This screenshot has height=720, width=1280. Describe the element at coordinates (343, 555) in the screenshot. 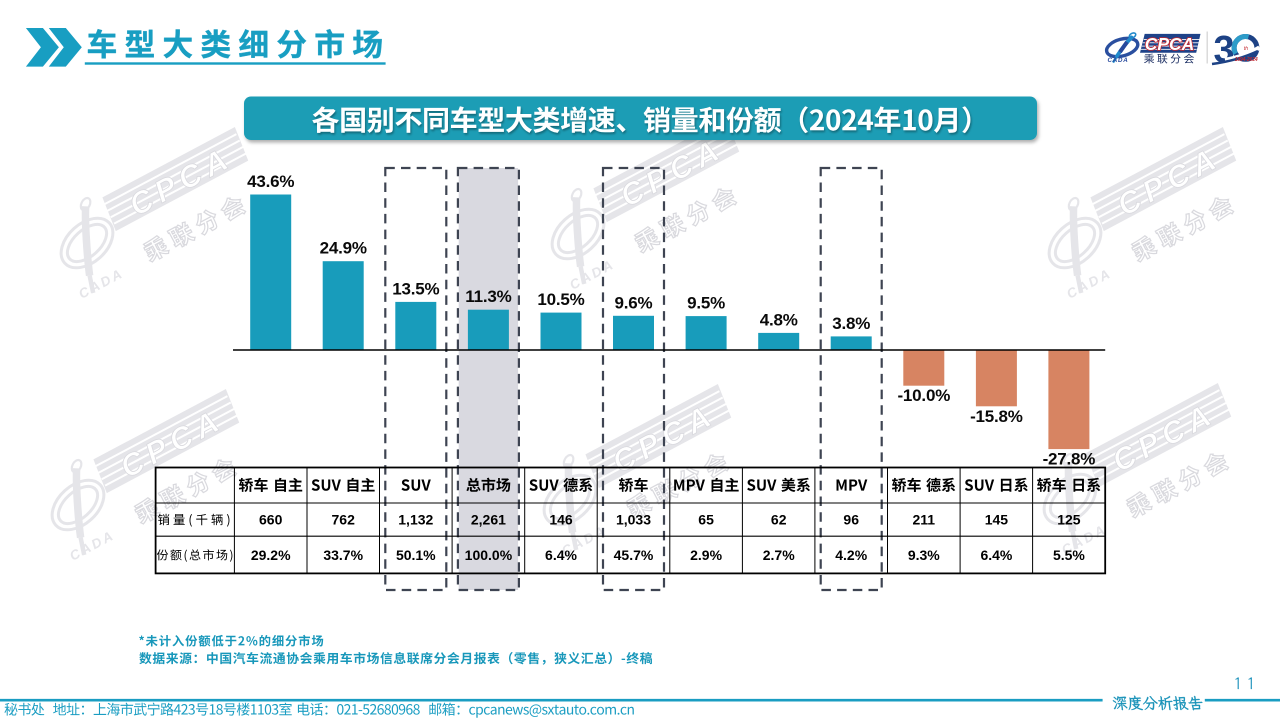

I see `svg-text: 33.7%` at that location.